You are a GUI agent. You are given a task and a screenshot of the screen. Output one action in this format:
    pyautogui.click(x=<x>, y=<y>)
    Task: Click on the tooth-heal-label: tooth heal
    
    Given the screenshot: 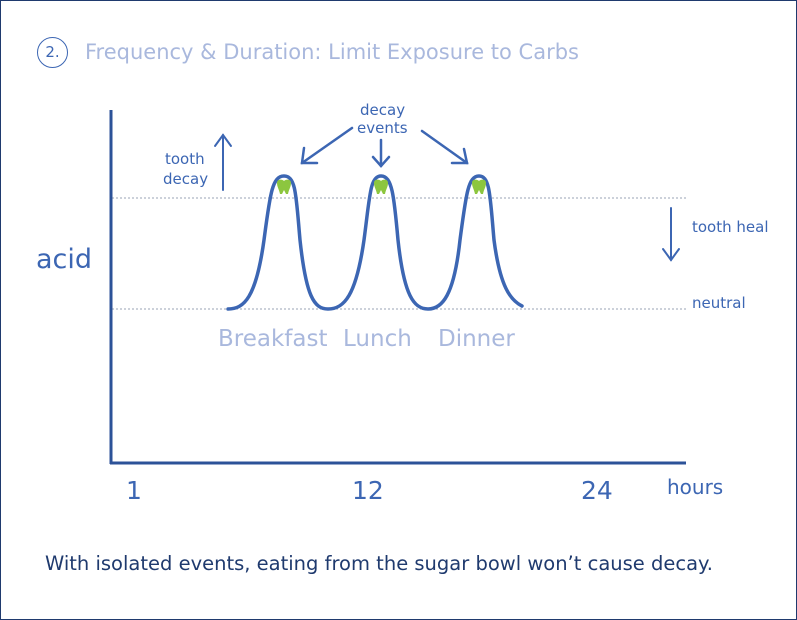 What is the action you would take?
    pyautogui.click(x=730, y=227)
    